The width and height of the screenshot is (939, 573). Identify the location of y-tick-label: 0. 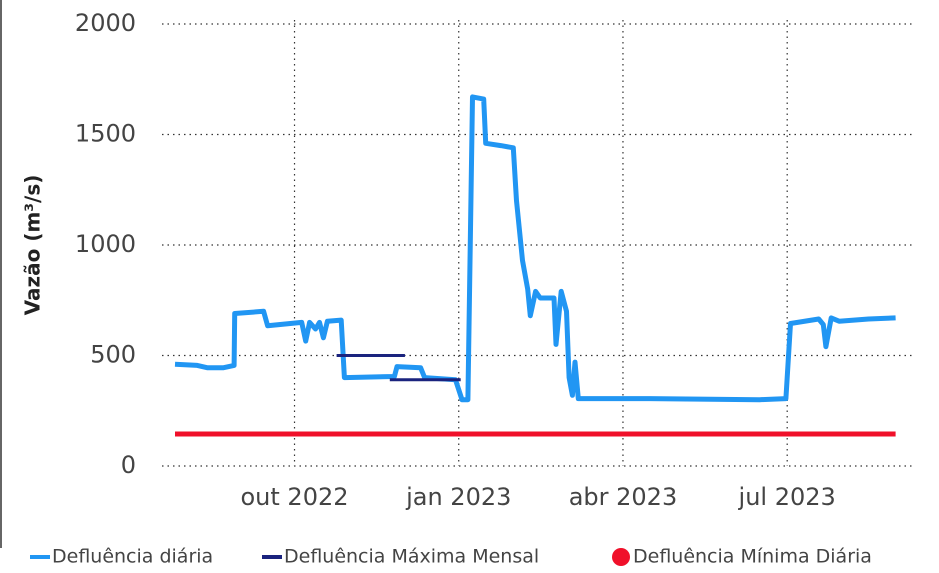
(128, 465).